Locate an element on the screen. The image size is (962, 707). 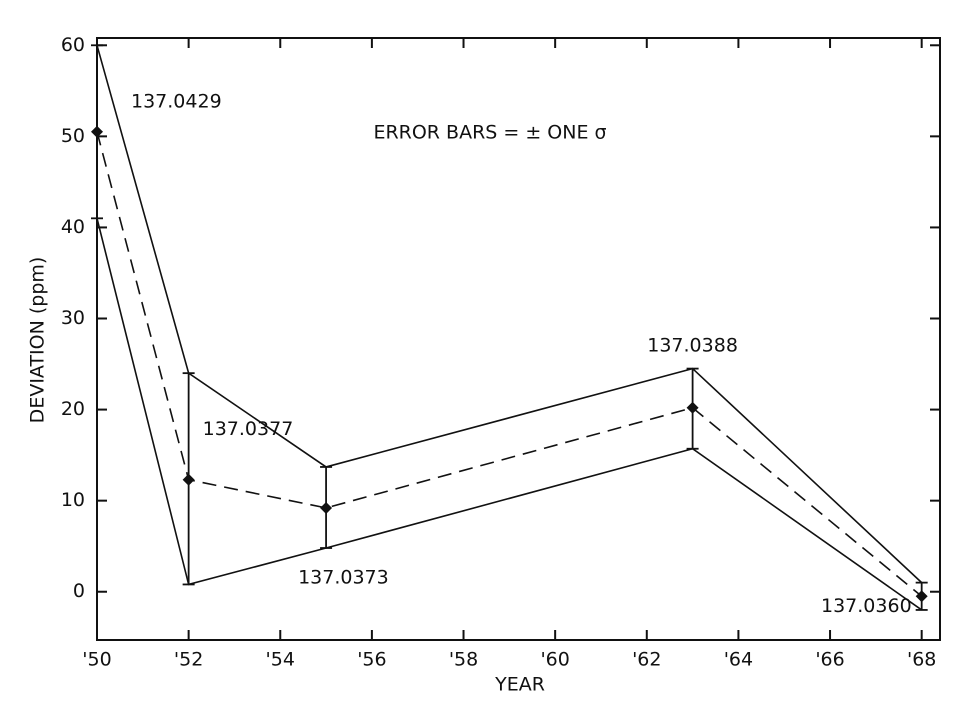
point-label: 137.0429 is located at coordinates (176, 101).